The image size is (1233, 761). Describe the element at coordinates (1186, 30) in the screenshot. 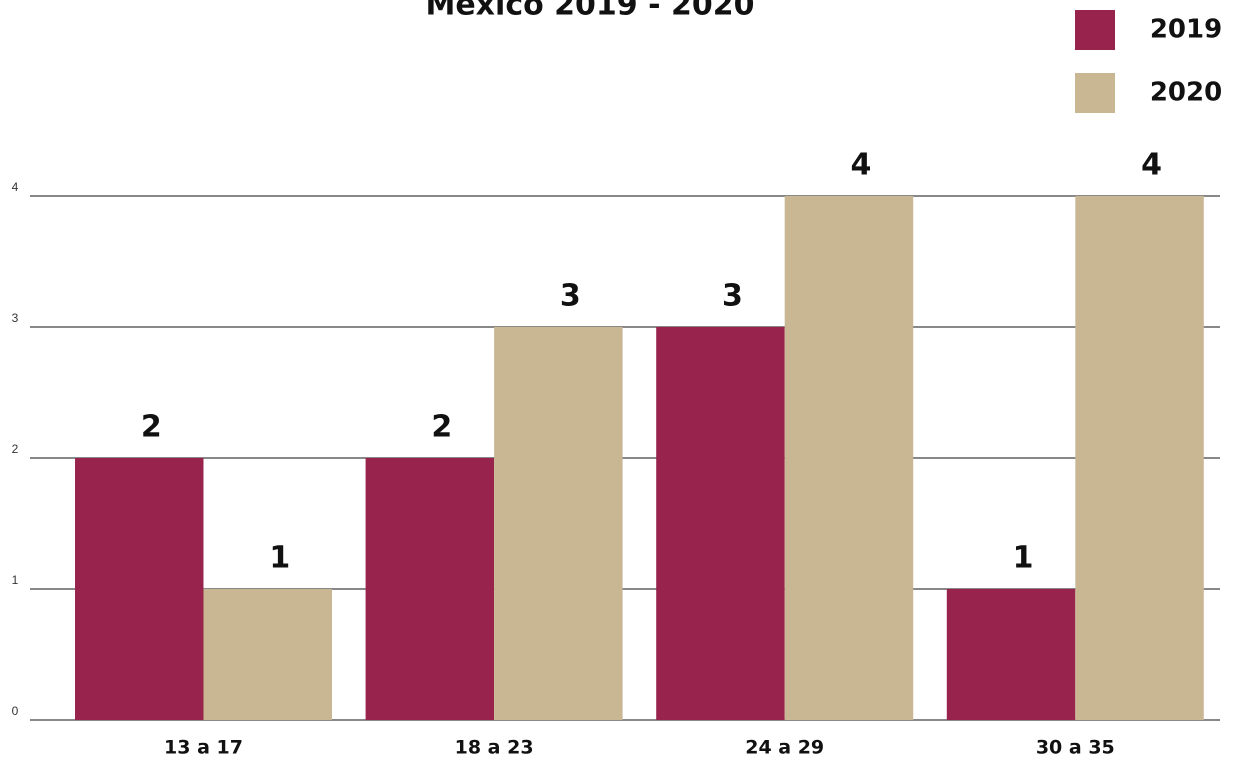

I see `legend-label: 2019` at that location.